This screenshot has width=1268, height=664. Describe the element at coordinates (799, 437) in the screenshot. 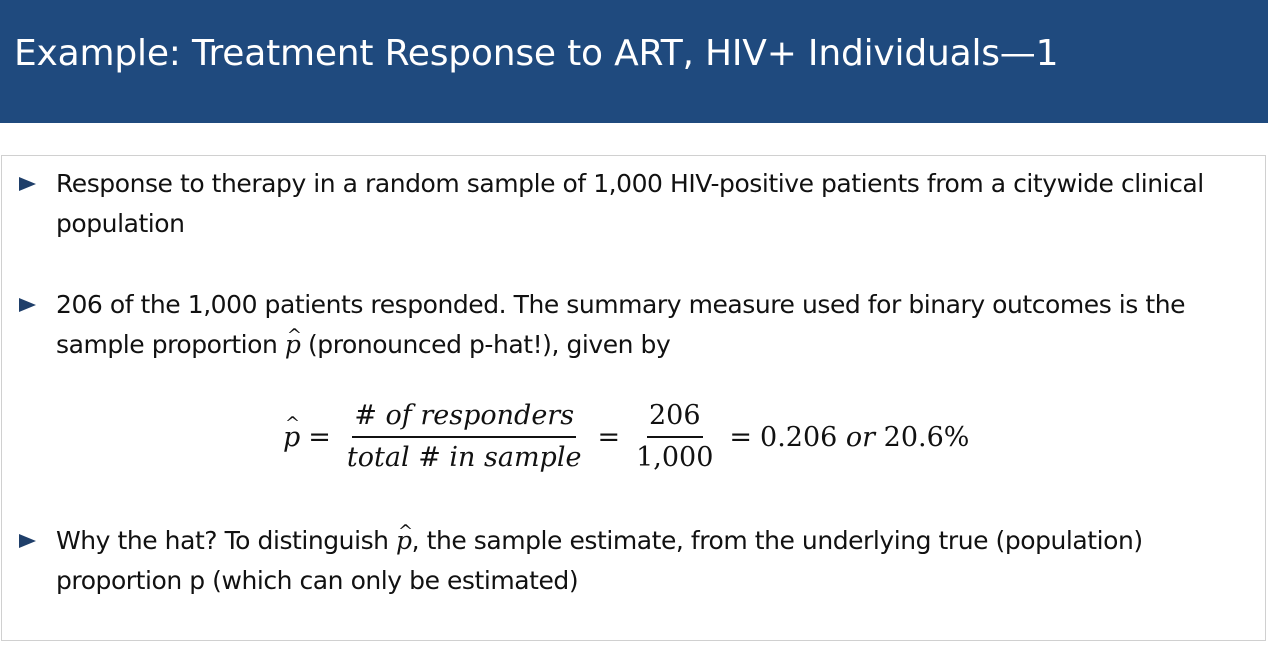

I see `result-value: 0.206` at that location.